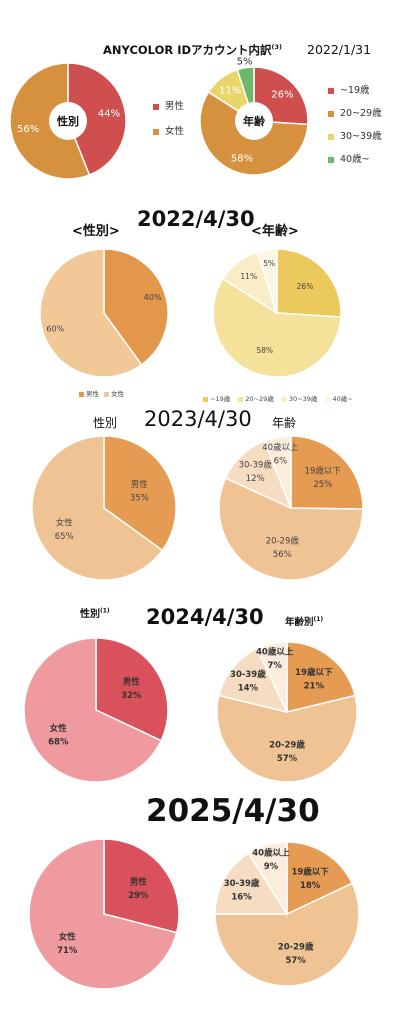 The image size is (404, 1024). I want to click on legend-label: 20~29歳, so click(361, 113).